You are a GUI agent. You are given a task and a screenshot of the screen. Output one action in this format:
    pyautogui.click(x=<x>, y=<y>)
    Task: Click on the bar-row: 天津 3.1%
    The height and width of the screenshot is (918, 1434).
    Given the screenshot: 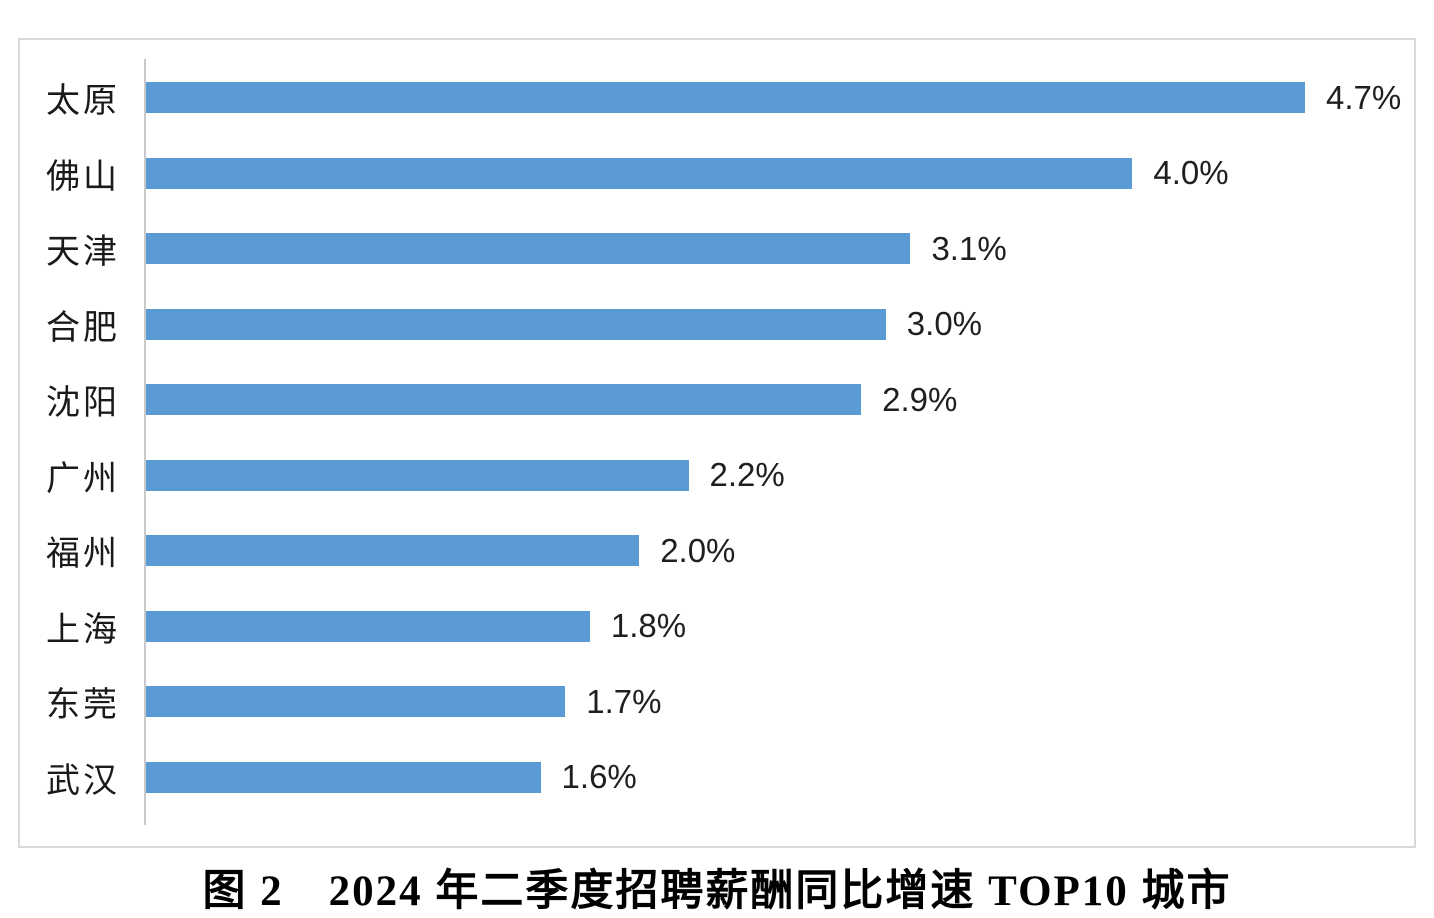 What is the action you would take?
    pyautogui.click(x=717, y=249)
    